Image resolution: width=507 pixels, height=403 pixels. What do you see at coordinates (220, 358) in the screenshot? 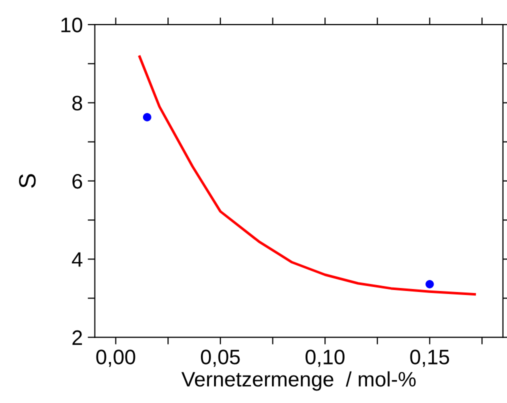
I see `x-tick-label: 0,05` at bounding box center [220, 358].